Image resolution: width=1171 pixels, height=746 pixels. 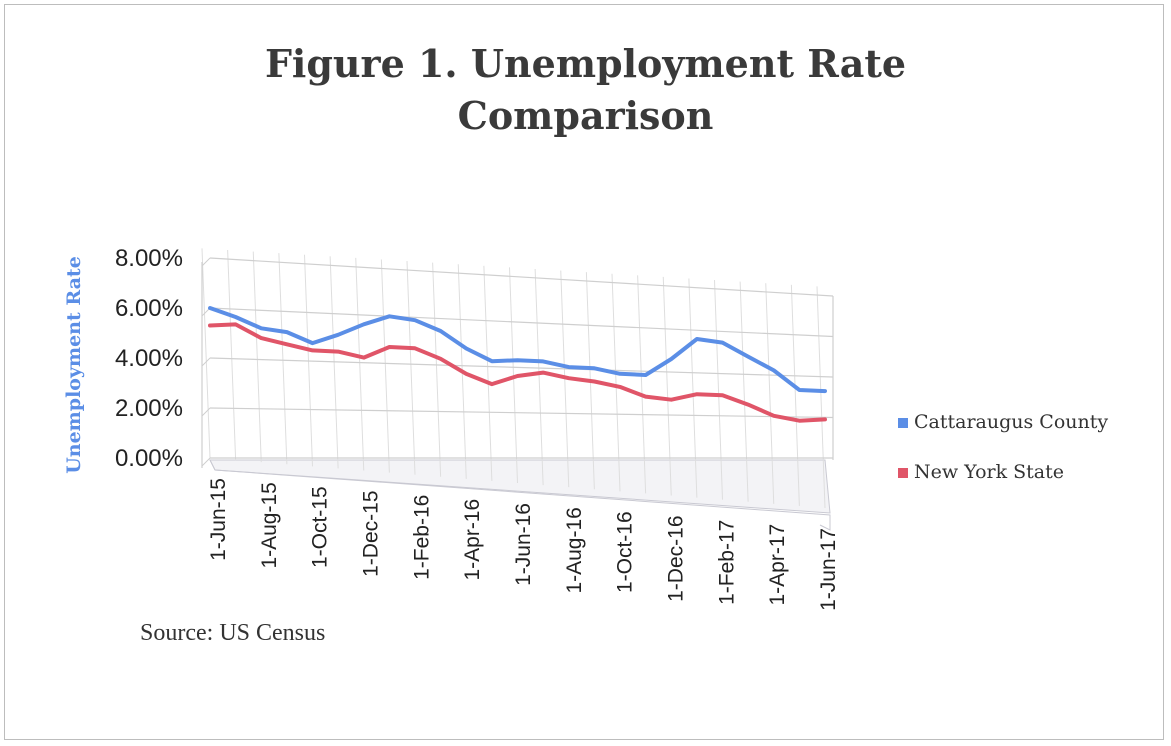 I want to click on y-tick-label: 2.00%, so click(x=149, y=408).